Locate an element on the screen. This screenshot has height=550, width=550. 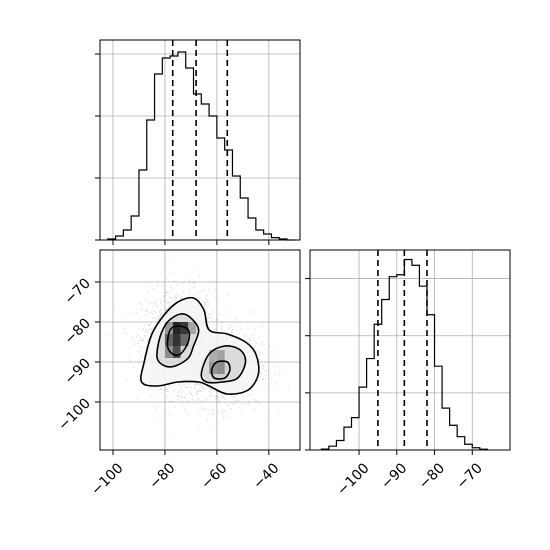
y-marginal-histogram is located at coordinates (404, 354).